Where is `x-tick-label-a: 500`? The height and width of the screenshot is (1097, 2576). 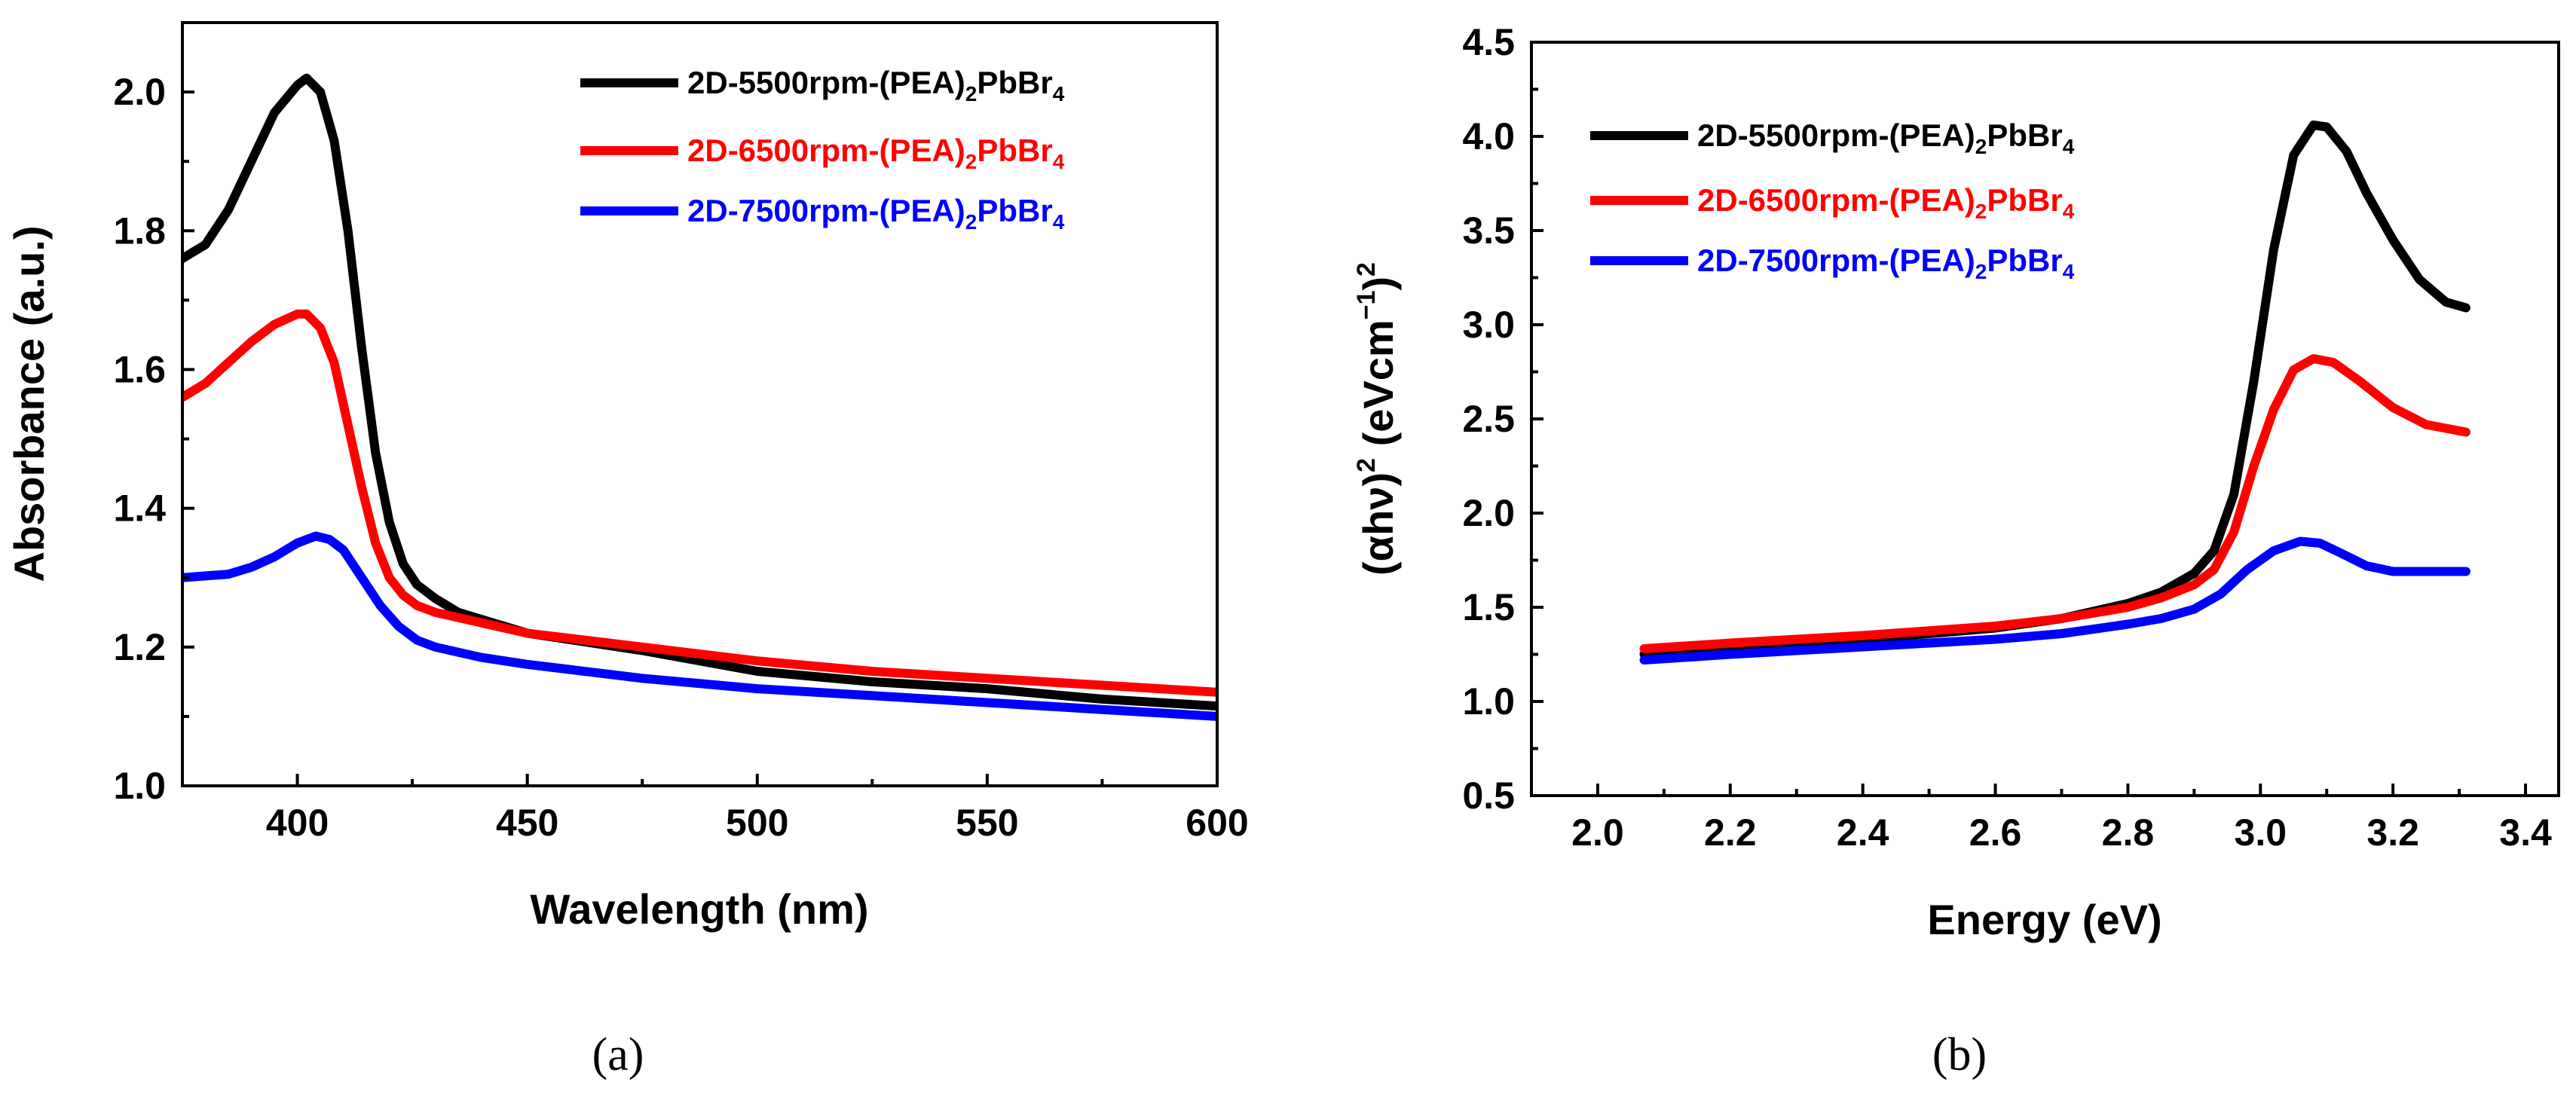
x-tick-label-a: 500 is located at coordinates (757, 823).